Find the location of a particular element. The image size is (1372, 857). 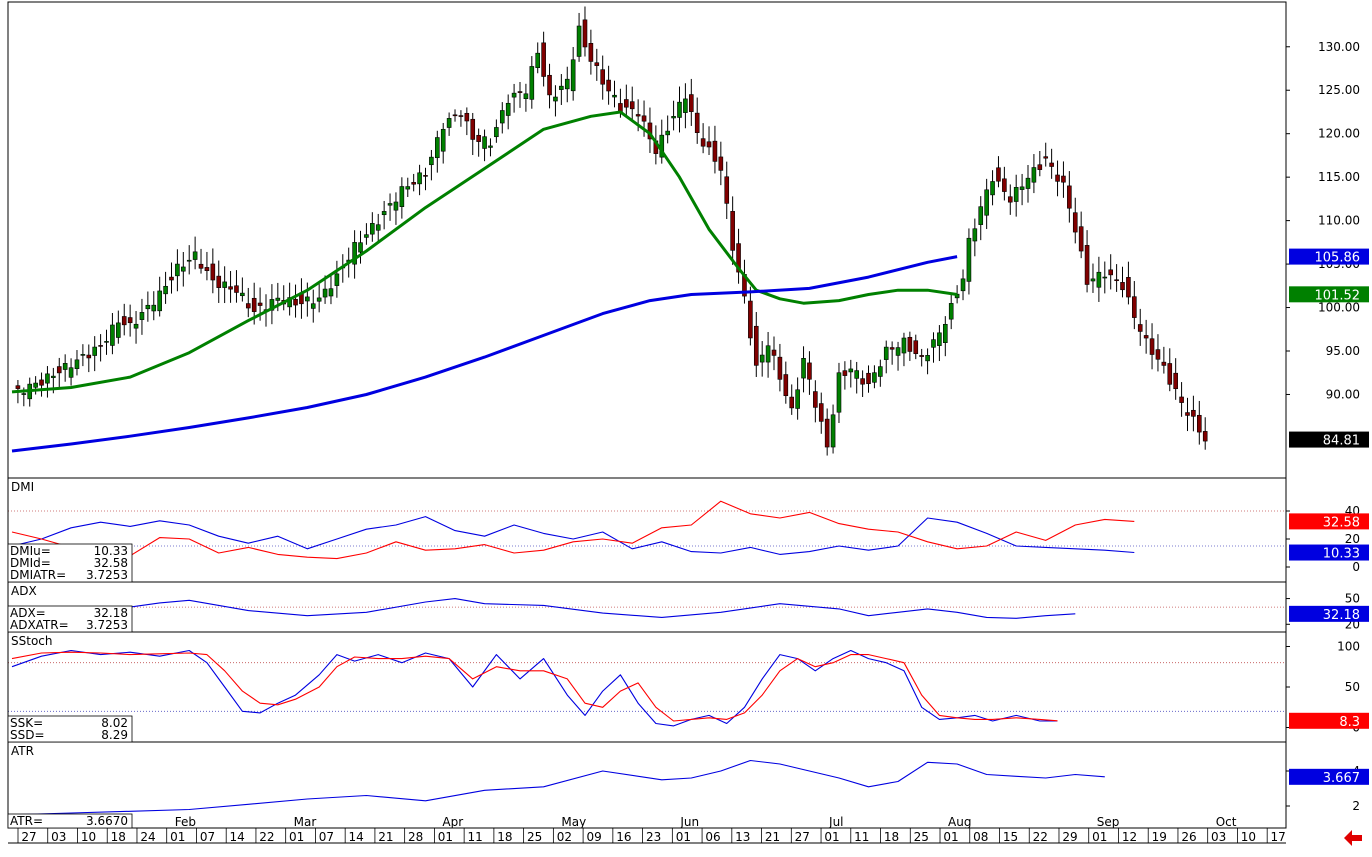

ytick-label-price-1: 95.00 is located at coordinates (1343, 351).